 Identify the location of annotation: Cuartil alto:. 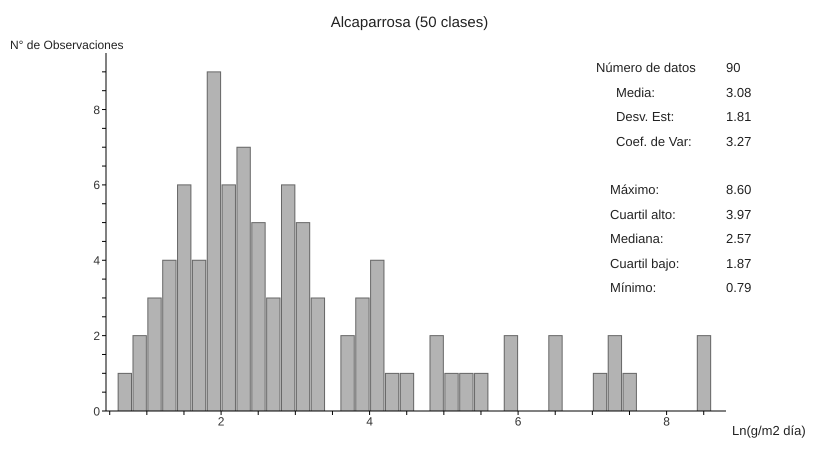
(643, 215).